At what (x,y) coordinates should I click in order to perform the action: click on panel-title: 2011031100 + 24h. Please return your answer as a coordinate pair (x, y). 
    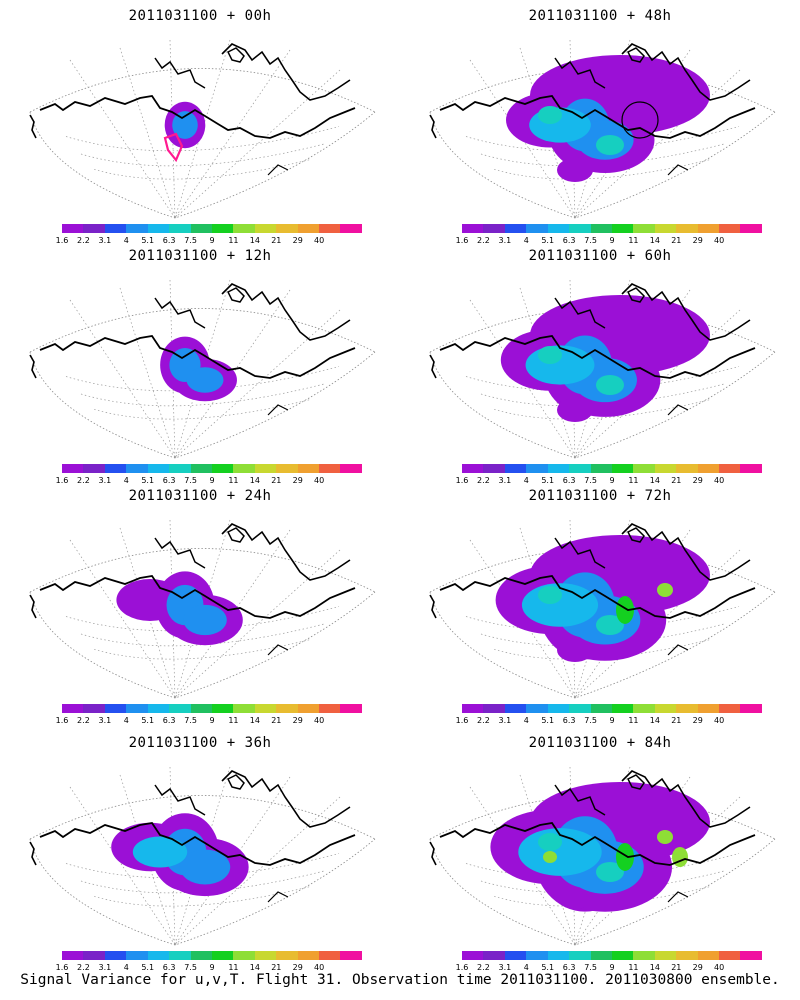
    Looking at the image, I should click on (200, 496).